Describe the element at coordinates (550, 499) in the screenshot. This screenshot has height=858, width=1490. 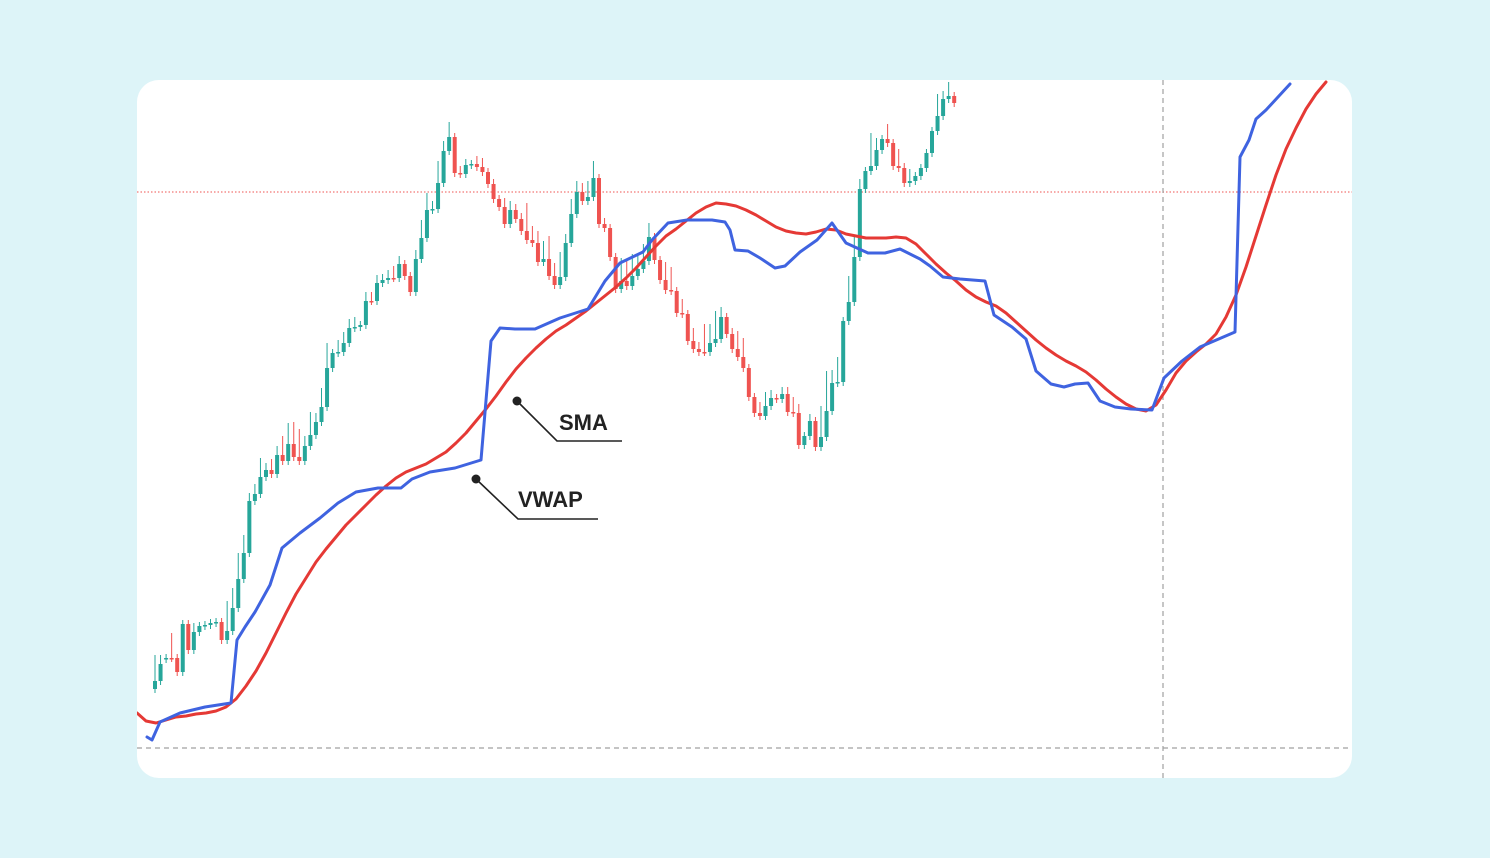
I see `vwap-label: VWAP` at that location.